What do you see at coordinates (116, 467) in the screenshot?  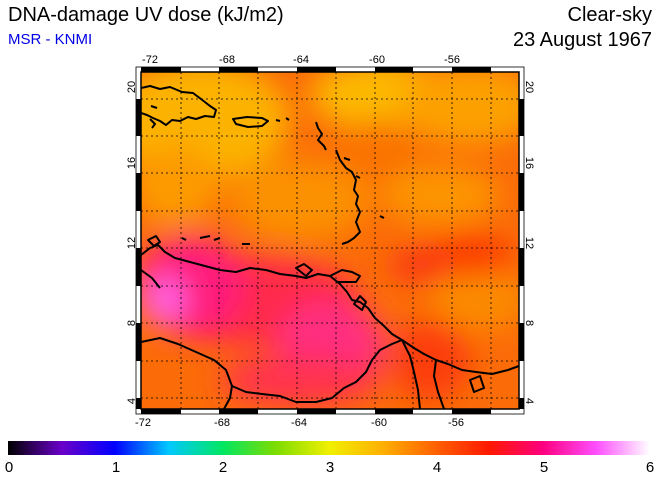 I see `scale-label: 1` at bounding box center [116, 467].